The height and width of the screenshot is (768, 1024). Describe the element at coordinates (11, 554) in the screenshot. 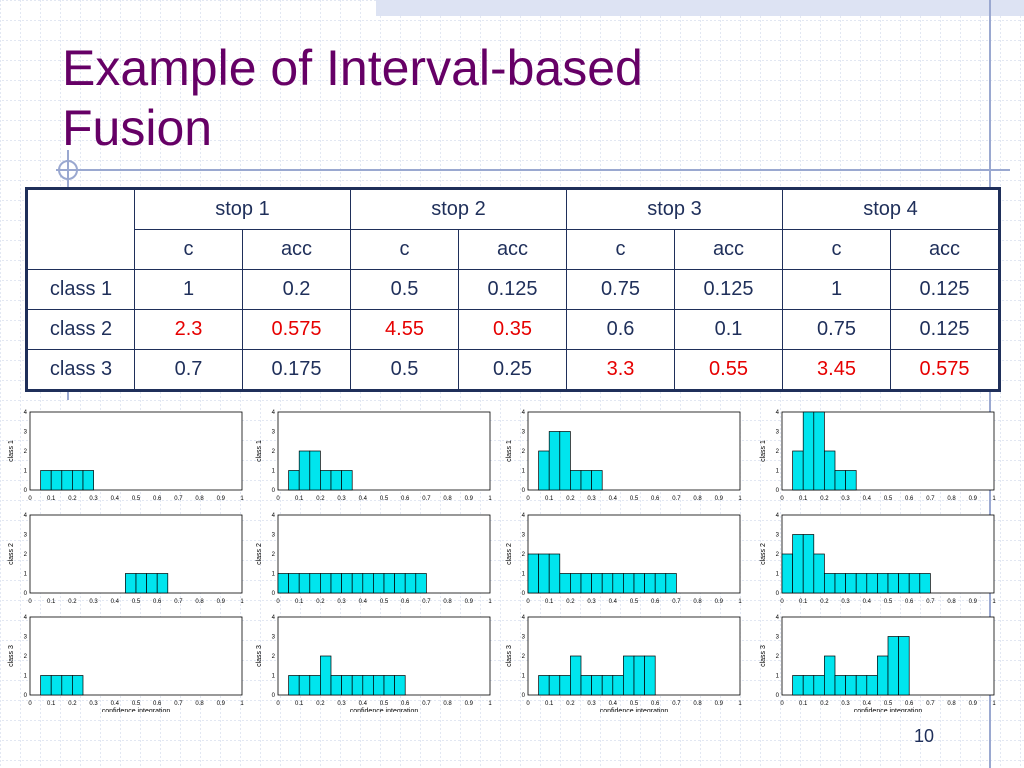

I see `y-axis-label: class 2` at that location.